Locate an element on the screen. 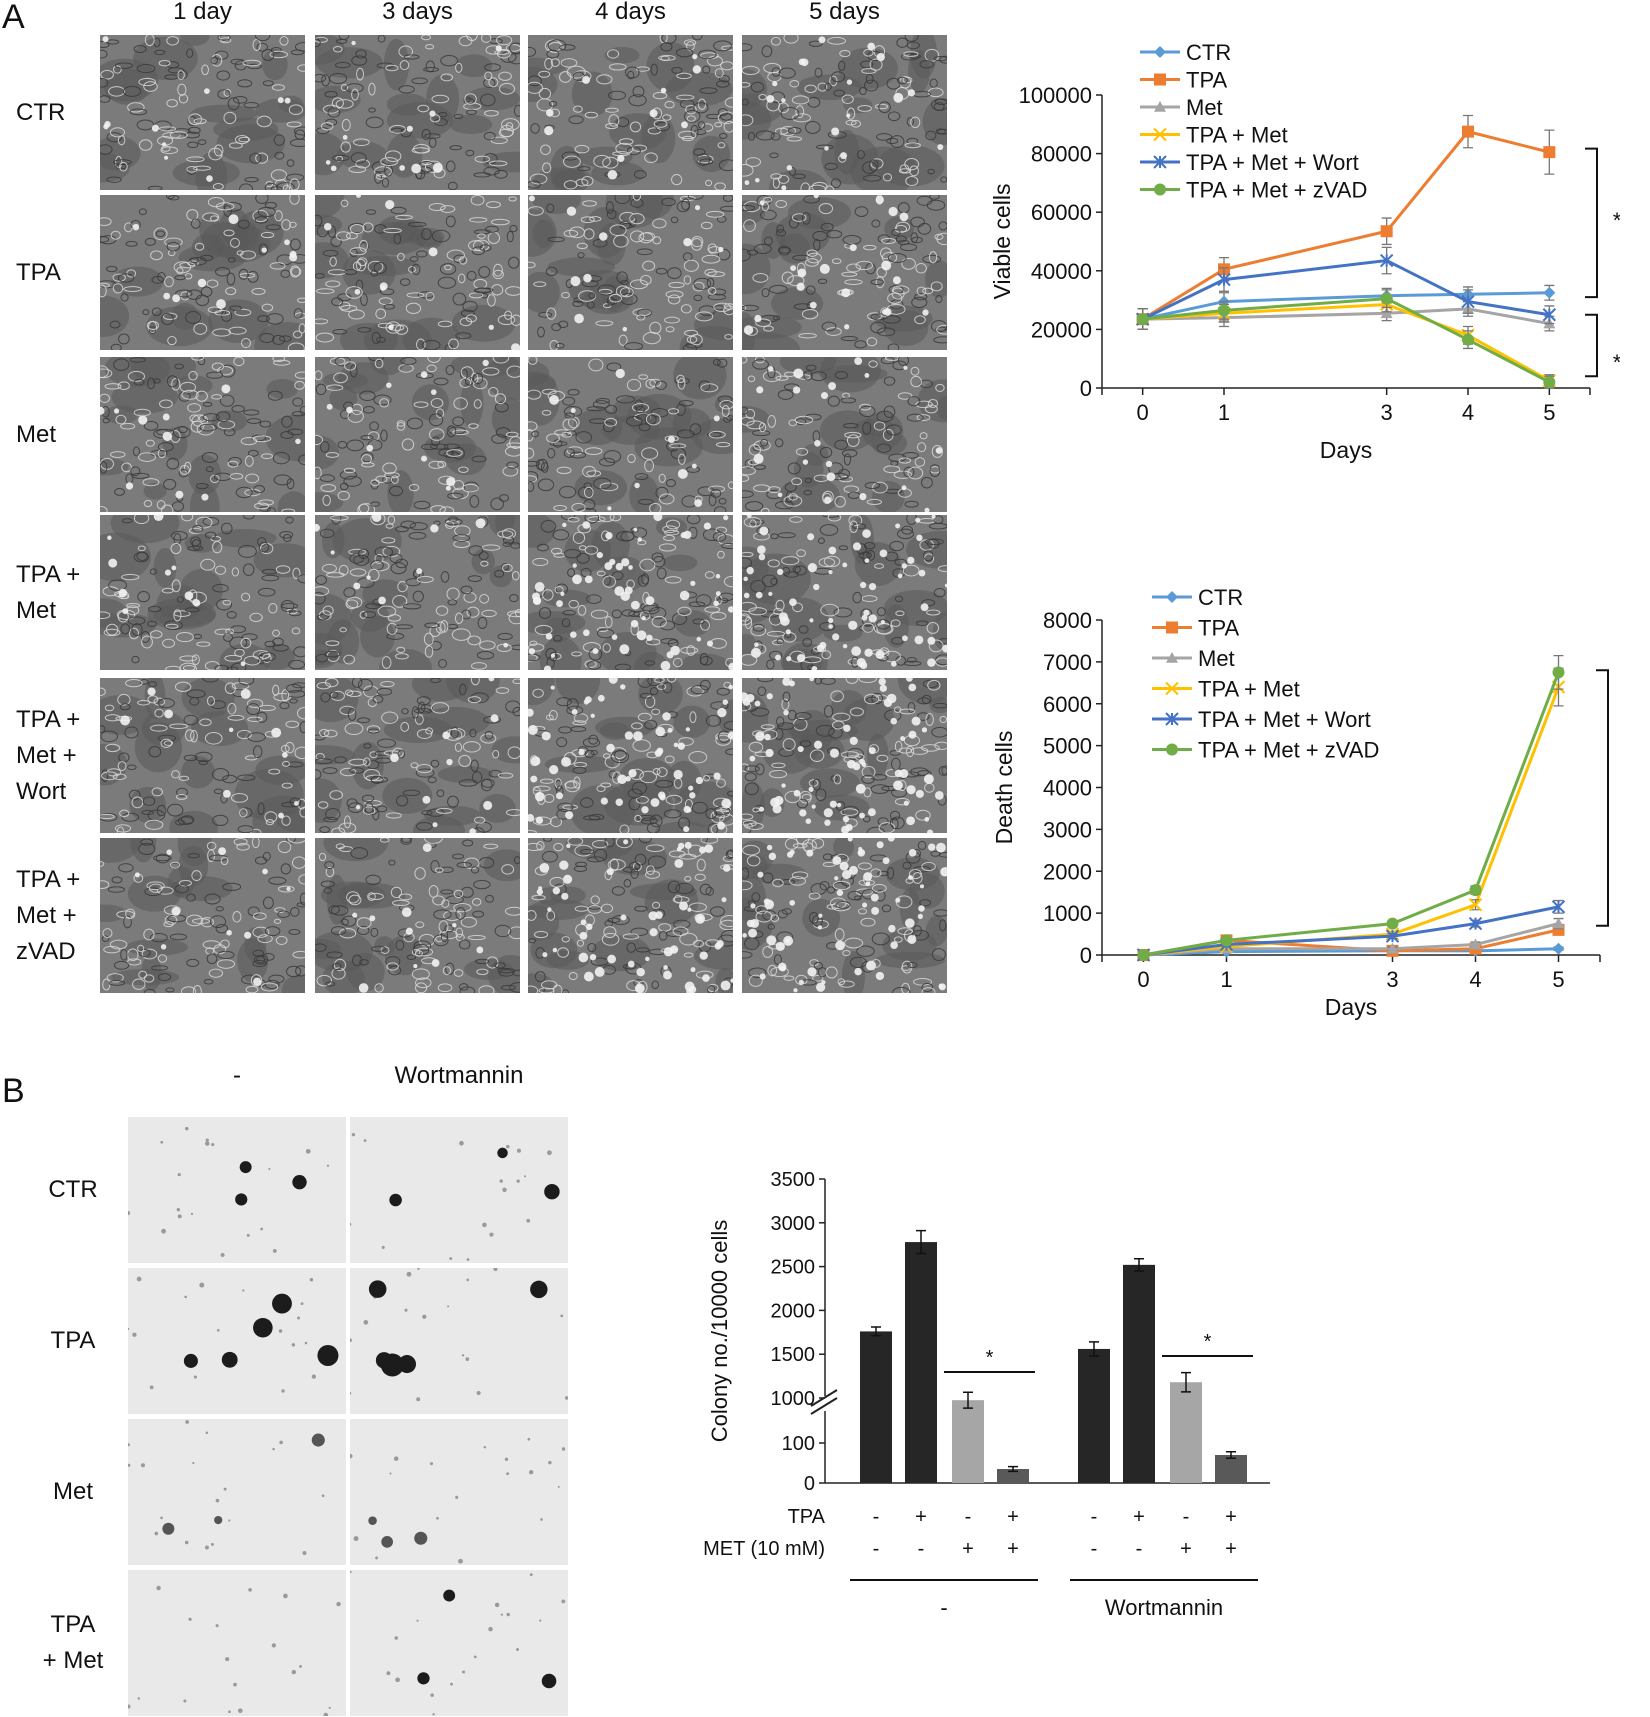 Image resolution: width=1650 pixels, height=1717 pixels. panel-a-column-label: 1 day is located at coordinates (202, 12).